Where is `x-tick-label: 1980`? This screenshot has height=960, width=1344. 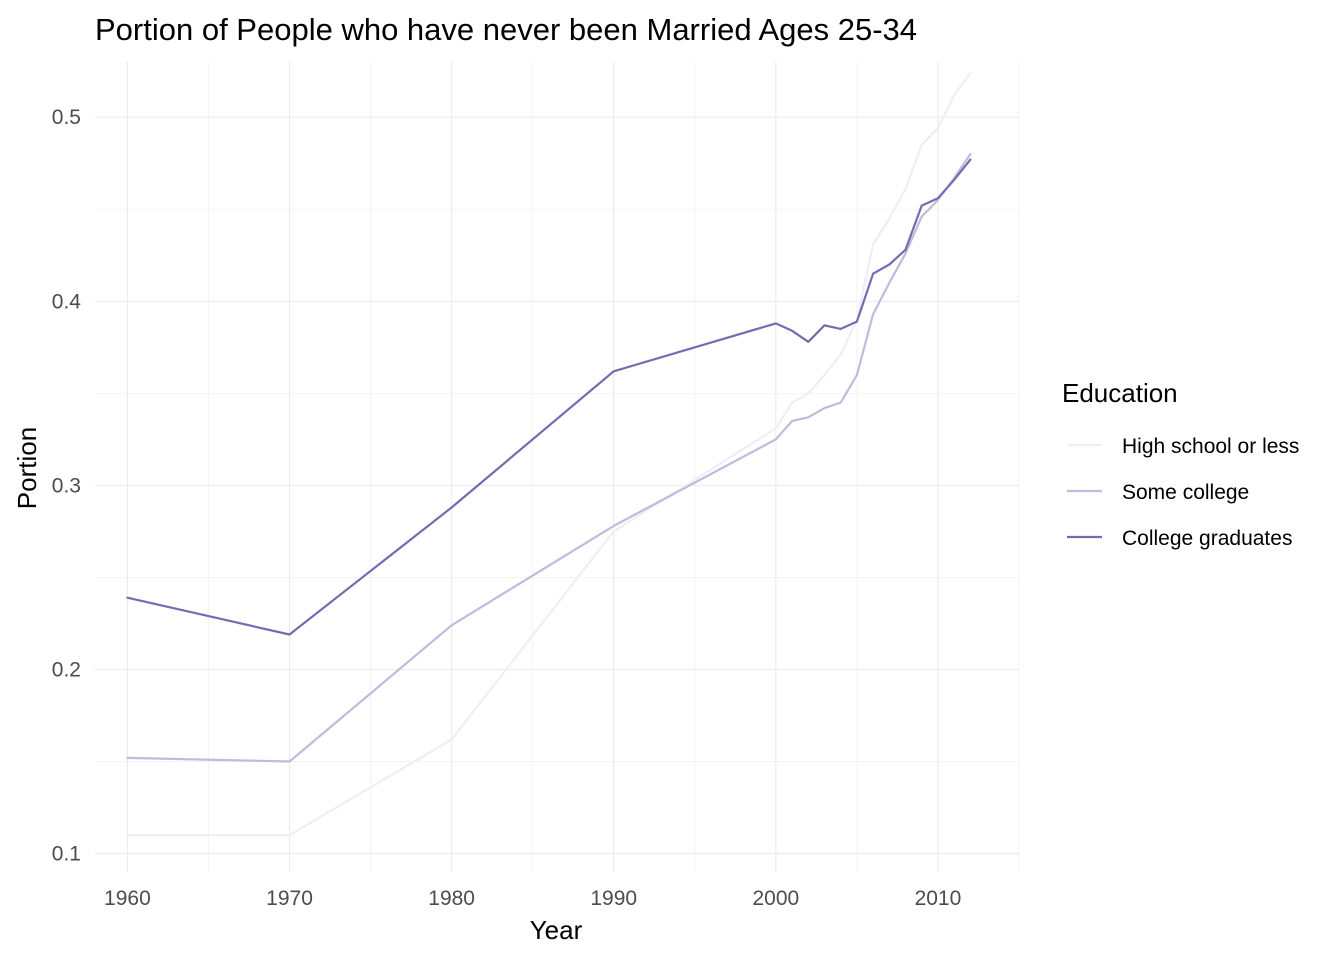 x-tick-label: 1980 is located at coordinates (451, 898).